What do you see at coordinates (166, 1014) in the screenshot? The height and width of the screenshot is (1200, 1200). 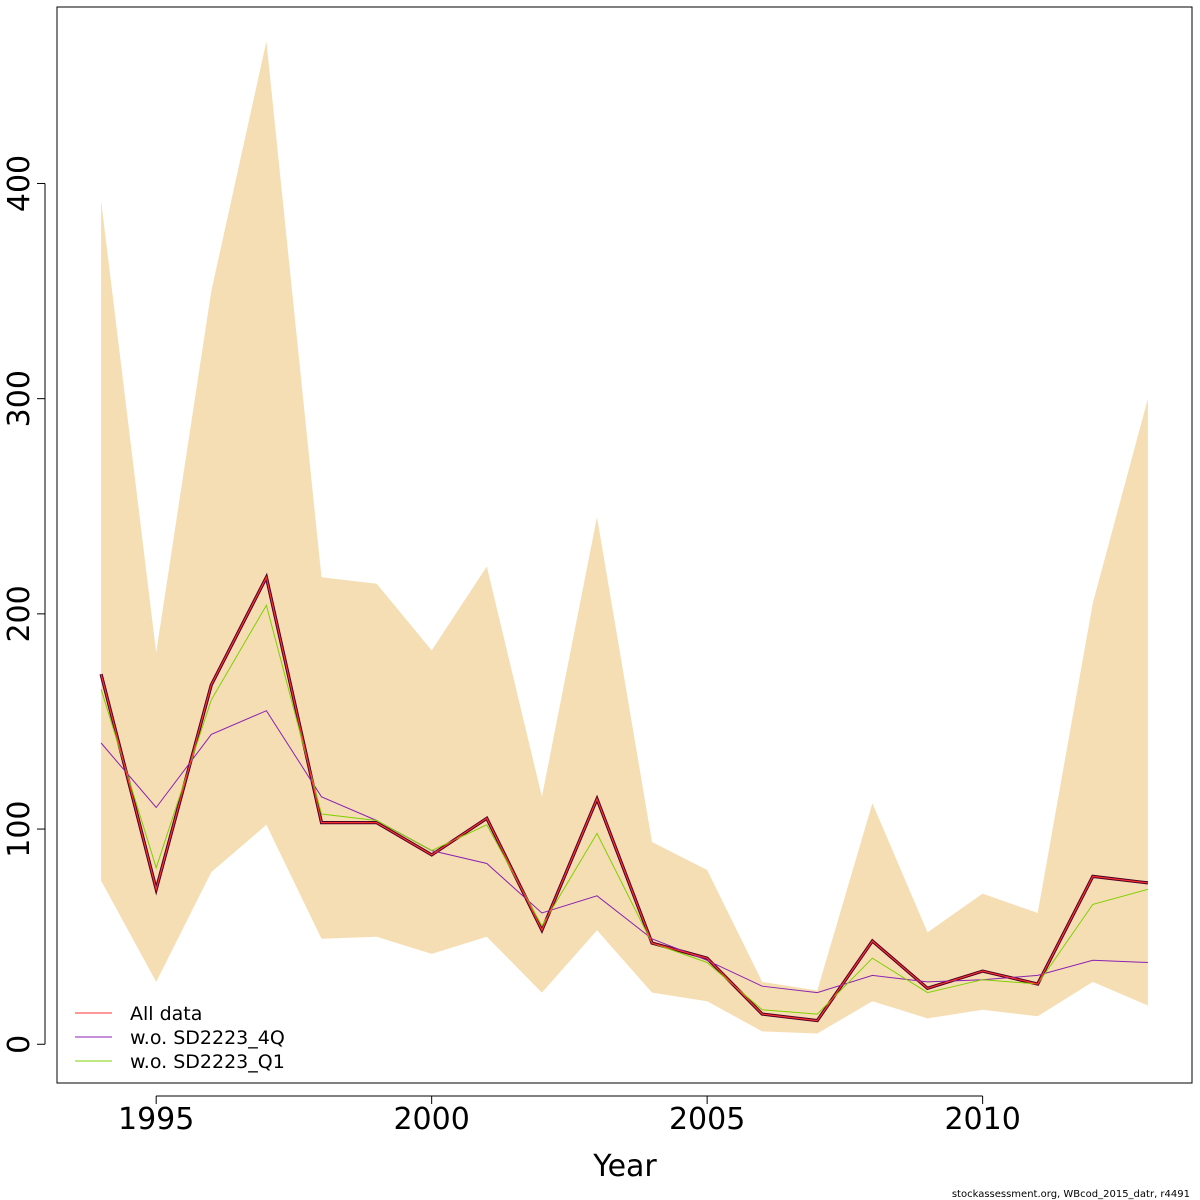 I see `legend-label-1: All data` at bounding box center [166, 1014].